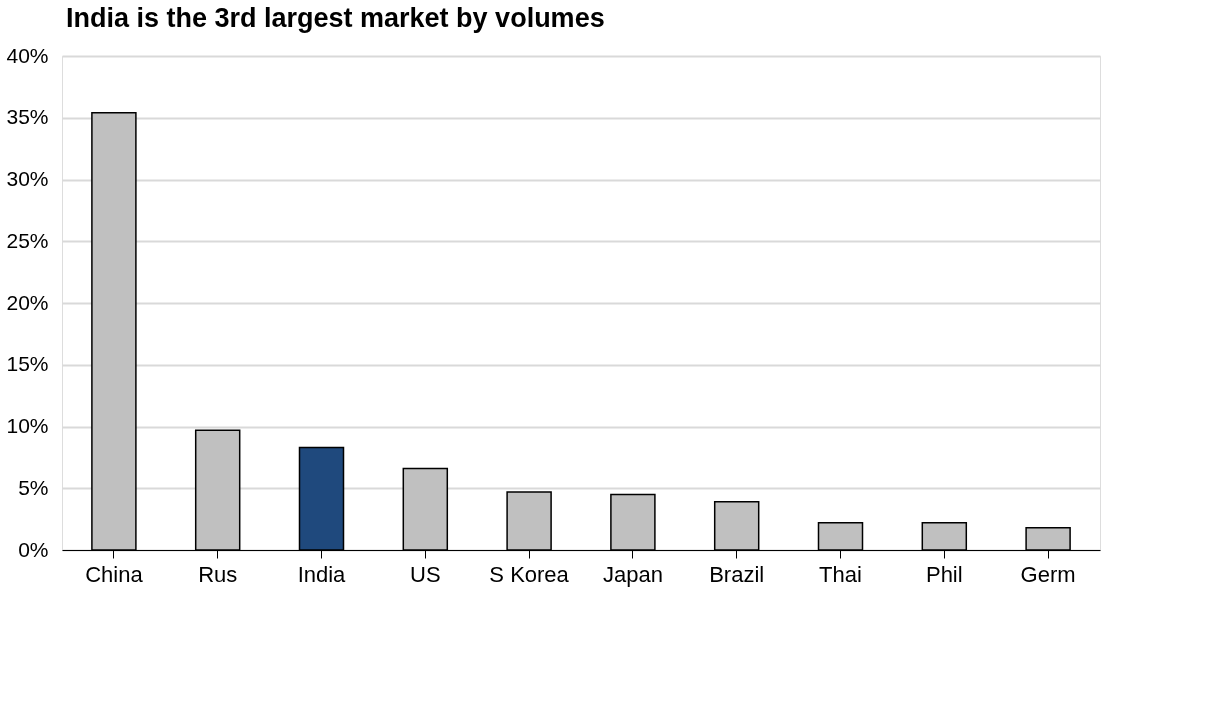 The height and width of the screenshot is (716, 1225). I want to click on x-tick-label: US, so click(425, 574).